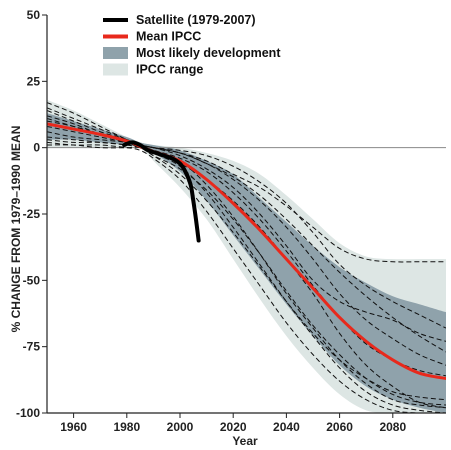  Describe the element at coordinates (34, 15) in the screenshot. I see `y-tick-label: 50` at that location.